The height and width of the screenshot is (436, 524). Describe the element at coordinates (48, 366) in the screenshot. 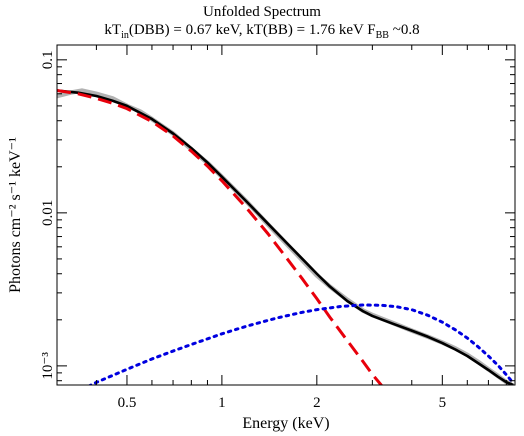

I see `y-tick-label: 10⁻³` at that location.